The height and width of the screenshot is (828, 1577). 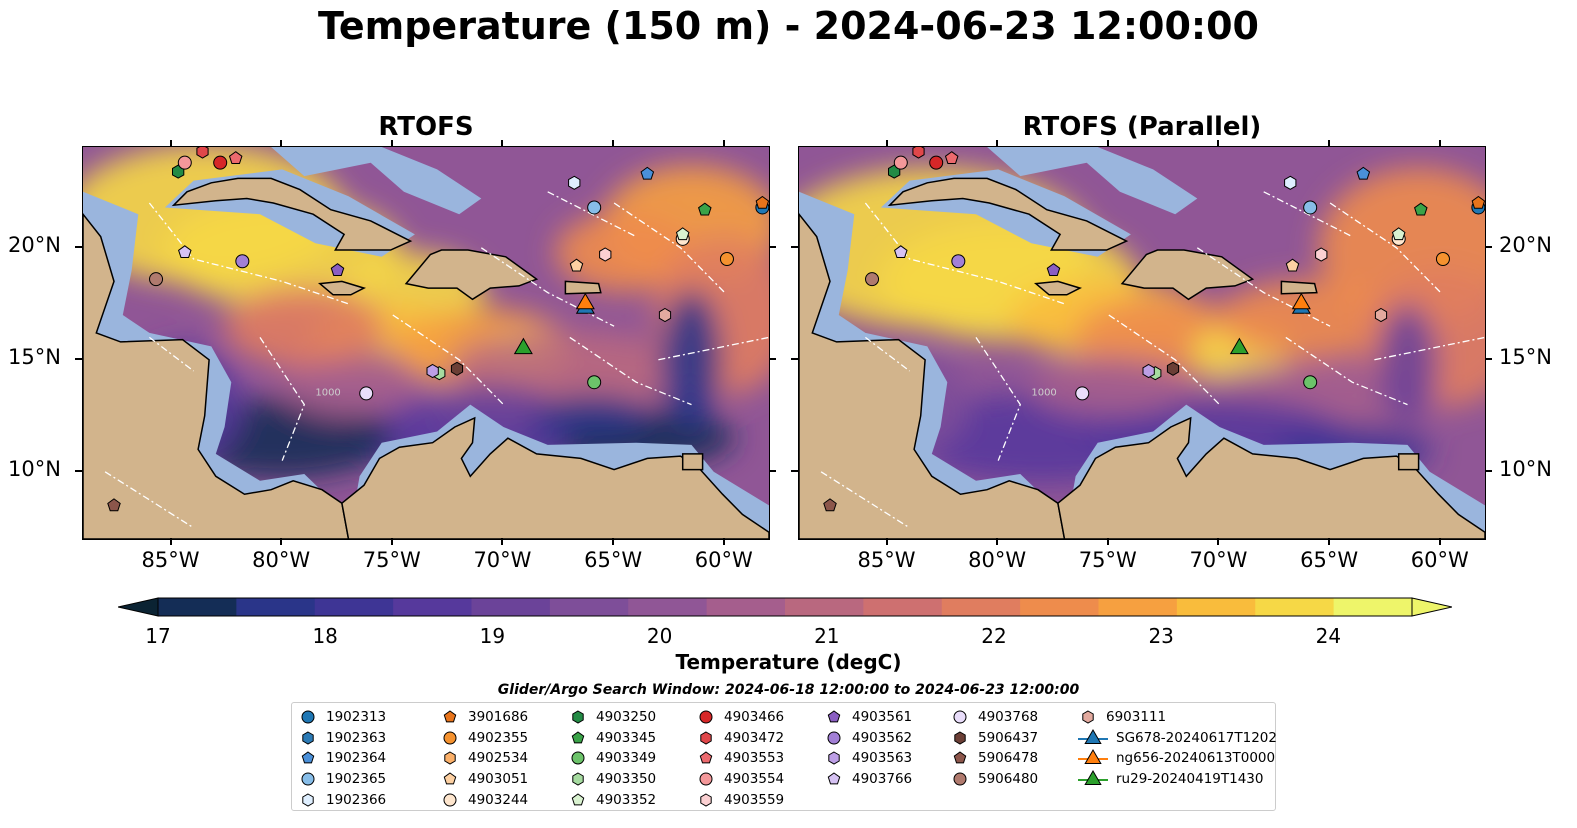 I want to click on legend-label: ru29-20240419T1430, so click(x=1190, y=779).